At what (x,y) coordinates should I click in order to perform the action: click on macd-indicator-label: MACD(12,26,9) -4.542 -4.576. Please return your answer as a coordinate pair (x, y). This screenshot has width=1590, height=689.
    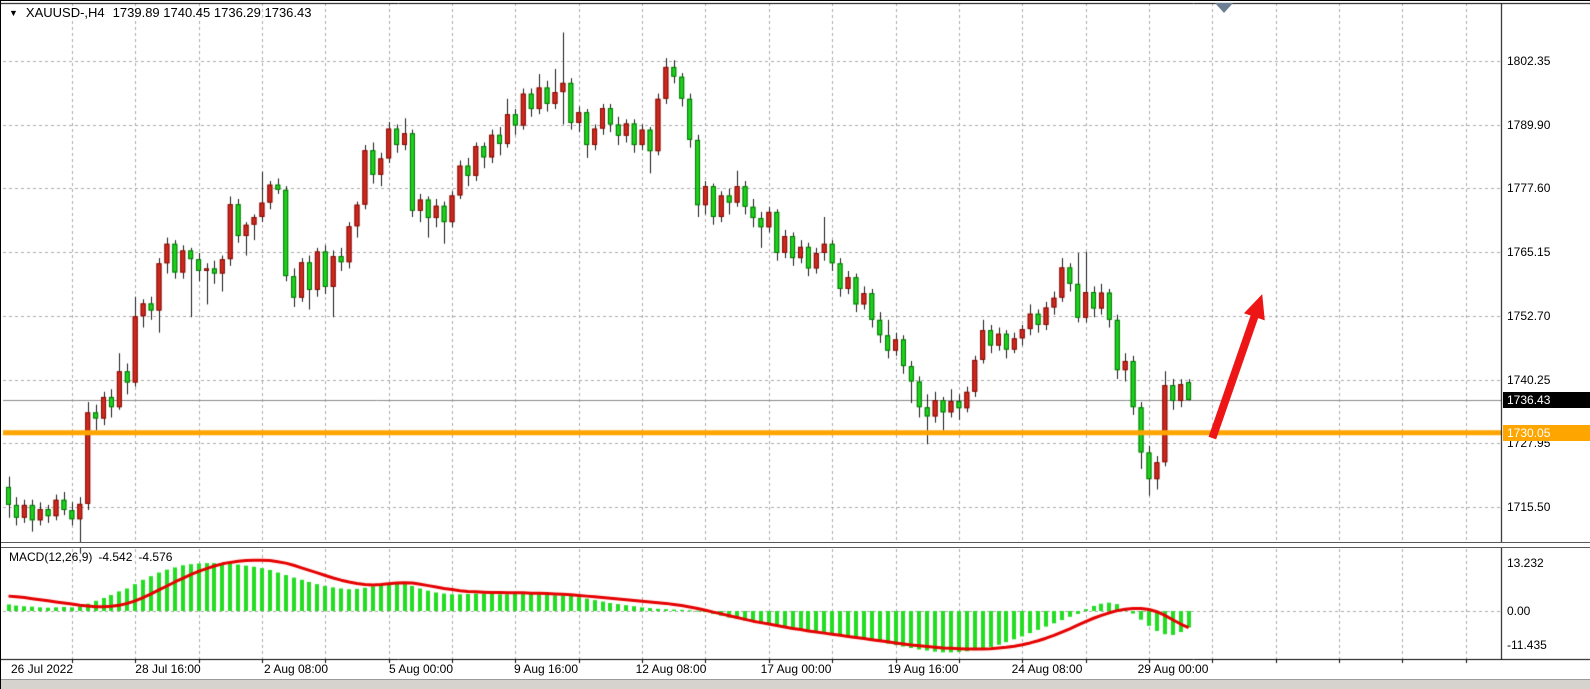
    Looking at the image, I should click on (90, 557).